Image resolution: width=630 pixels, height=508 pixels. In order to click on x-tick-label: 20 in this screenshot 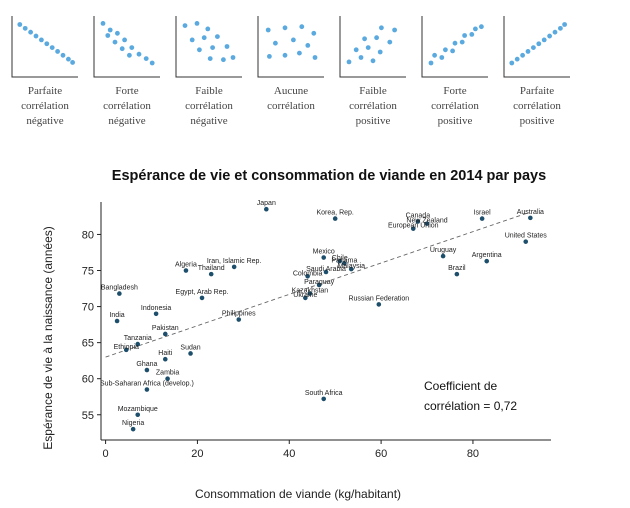, I will do `click(197, 454)`.